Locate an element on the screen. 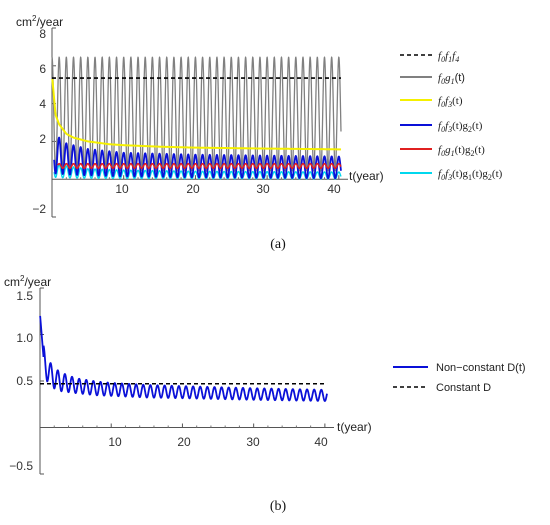 The width and height of the screenshot is (550, 525). panel-a-ytick-minus2: −2 is located at coordinates (39, 209).